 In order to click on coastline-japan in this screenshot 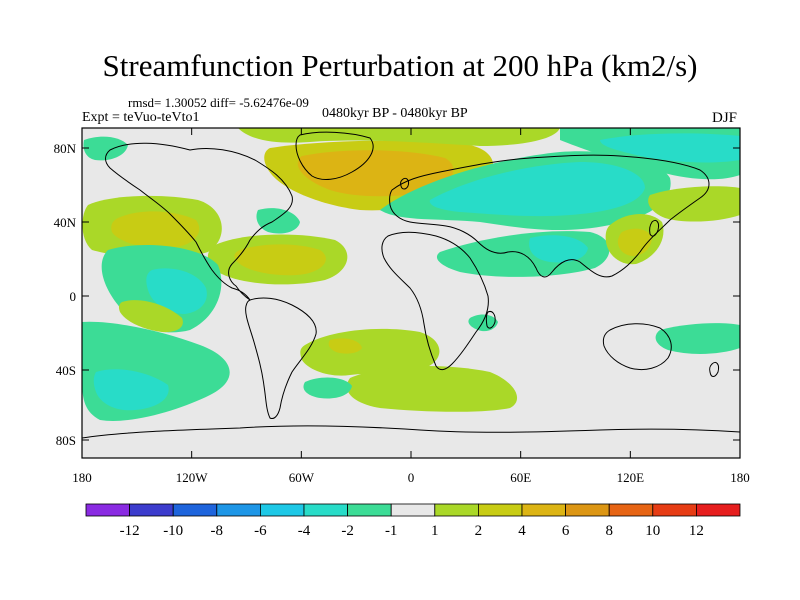, I will do `click(654, 228)`.